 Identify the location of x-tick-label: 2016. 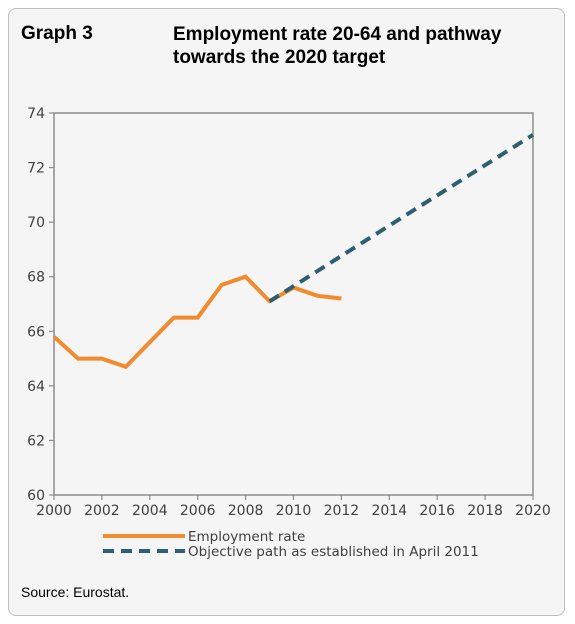
(437, 511).